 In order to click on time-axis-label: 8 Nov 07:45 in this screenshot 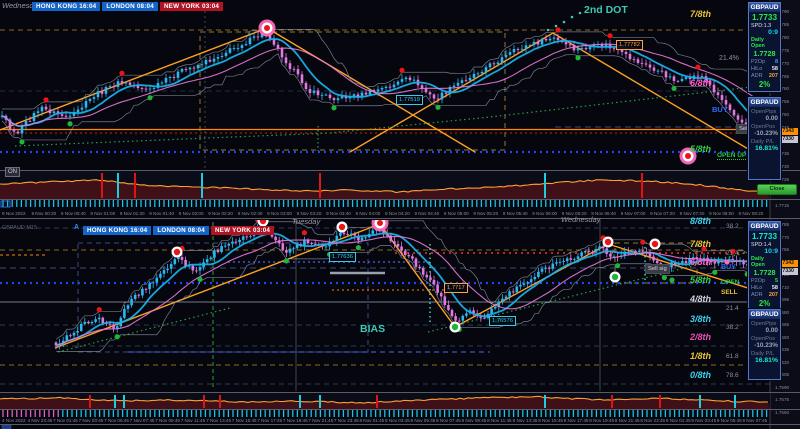, I will do `click(448, 420)`.